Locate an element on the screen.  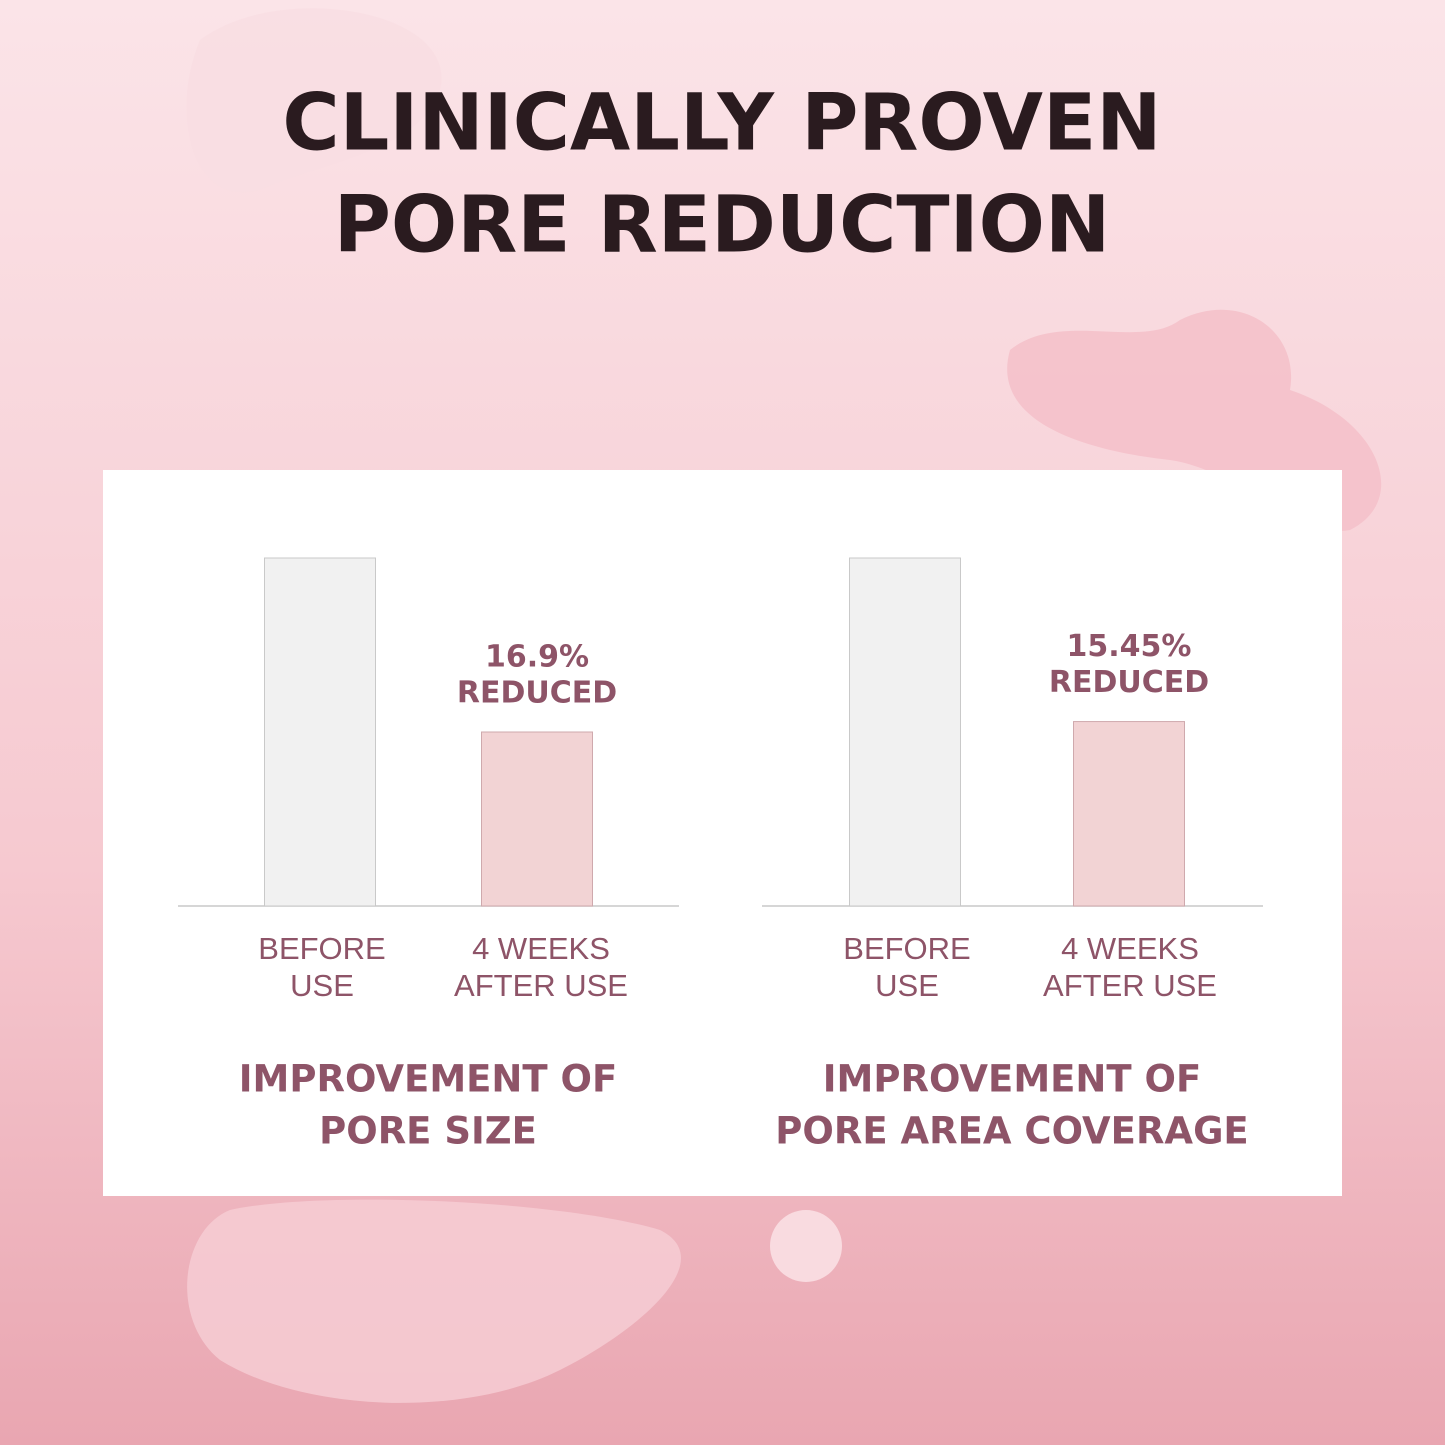
title-line: PORE REDUCTION is located at coordinates (722, 225).